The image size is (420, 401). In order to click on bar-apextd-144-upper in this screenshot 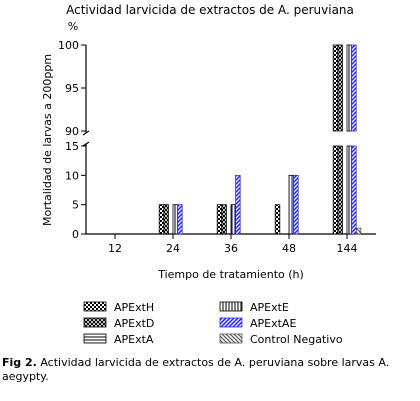, I will do `click(340, 88)`.